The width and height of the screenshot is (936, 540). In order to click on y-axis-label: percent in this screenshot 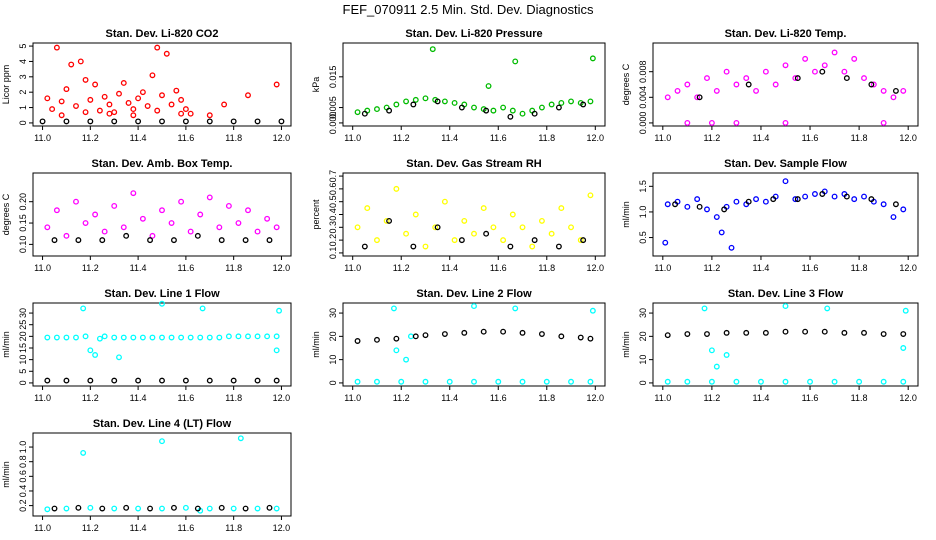, I will do `click(316, 214)`.